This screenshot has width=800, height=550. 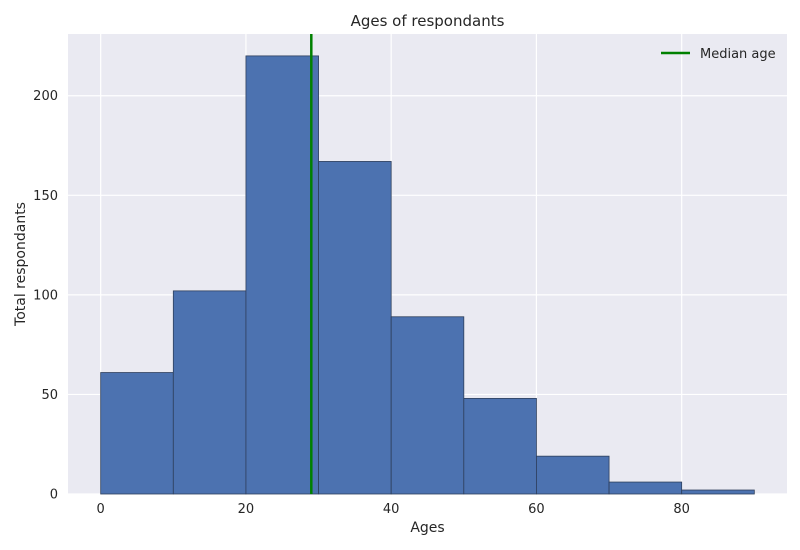 What do you see at coordinates (101, 509) in the screenshot?
I see `x-tick-label: 0` at bounding box center [101, 509].